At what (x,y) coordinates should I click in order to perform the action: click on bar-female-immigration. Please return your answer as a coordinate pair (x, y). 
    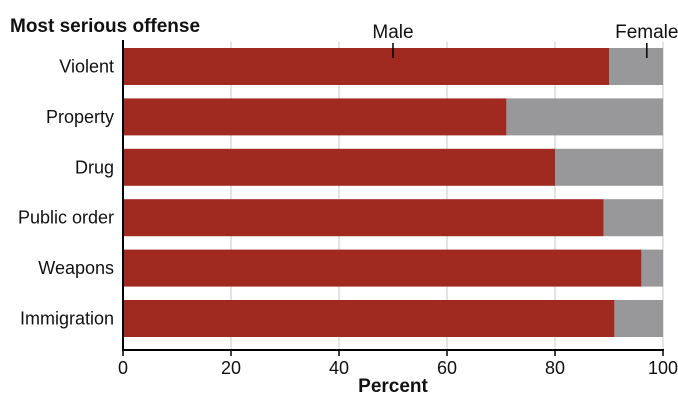
    Looking at the image, I should click on (638, 318).